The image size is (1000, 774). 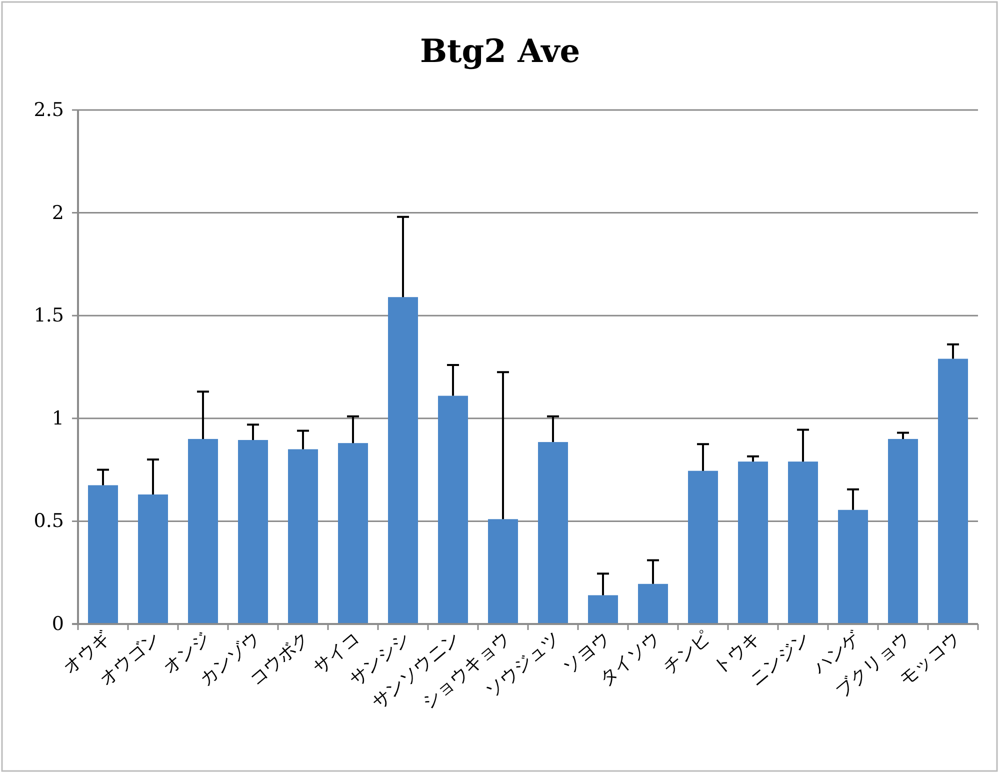 I want to click on y-tick-label: 1.5, so click(x=49, y=315).